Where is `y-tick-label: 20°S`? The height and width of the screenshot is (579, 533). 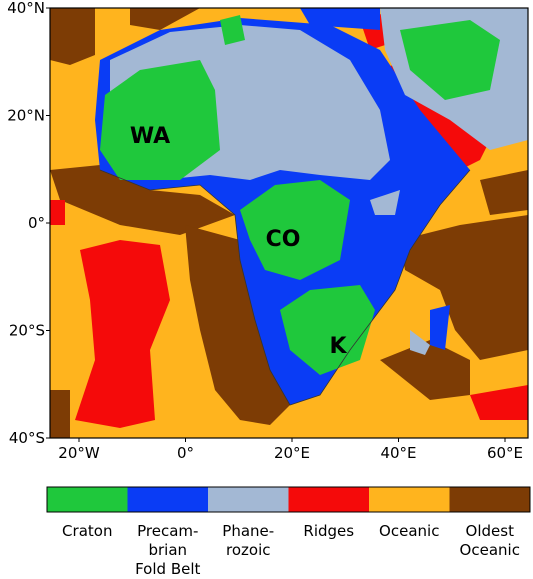
y-tick-label: 20°S is located at coordinates (27, 331).